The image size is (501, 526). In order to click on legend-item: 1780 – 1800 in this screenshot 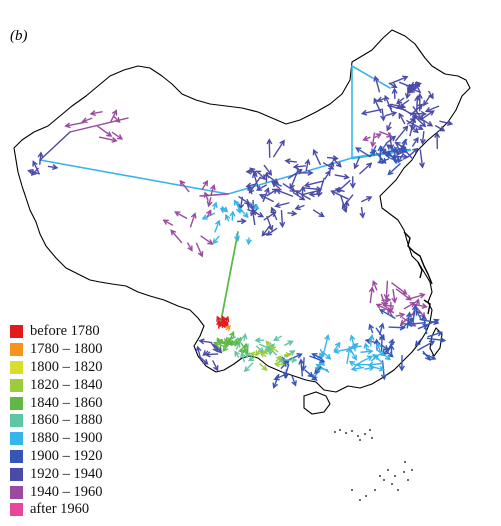, I will do `click(56, 350)`.